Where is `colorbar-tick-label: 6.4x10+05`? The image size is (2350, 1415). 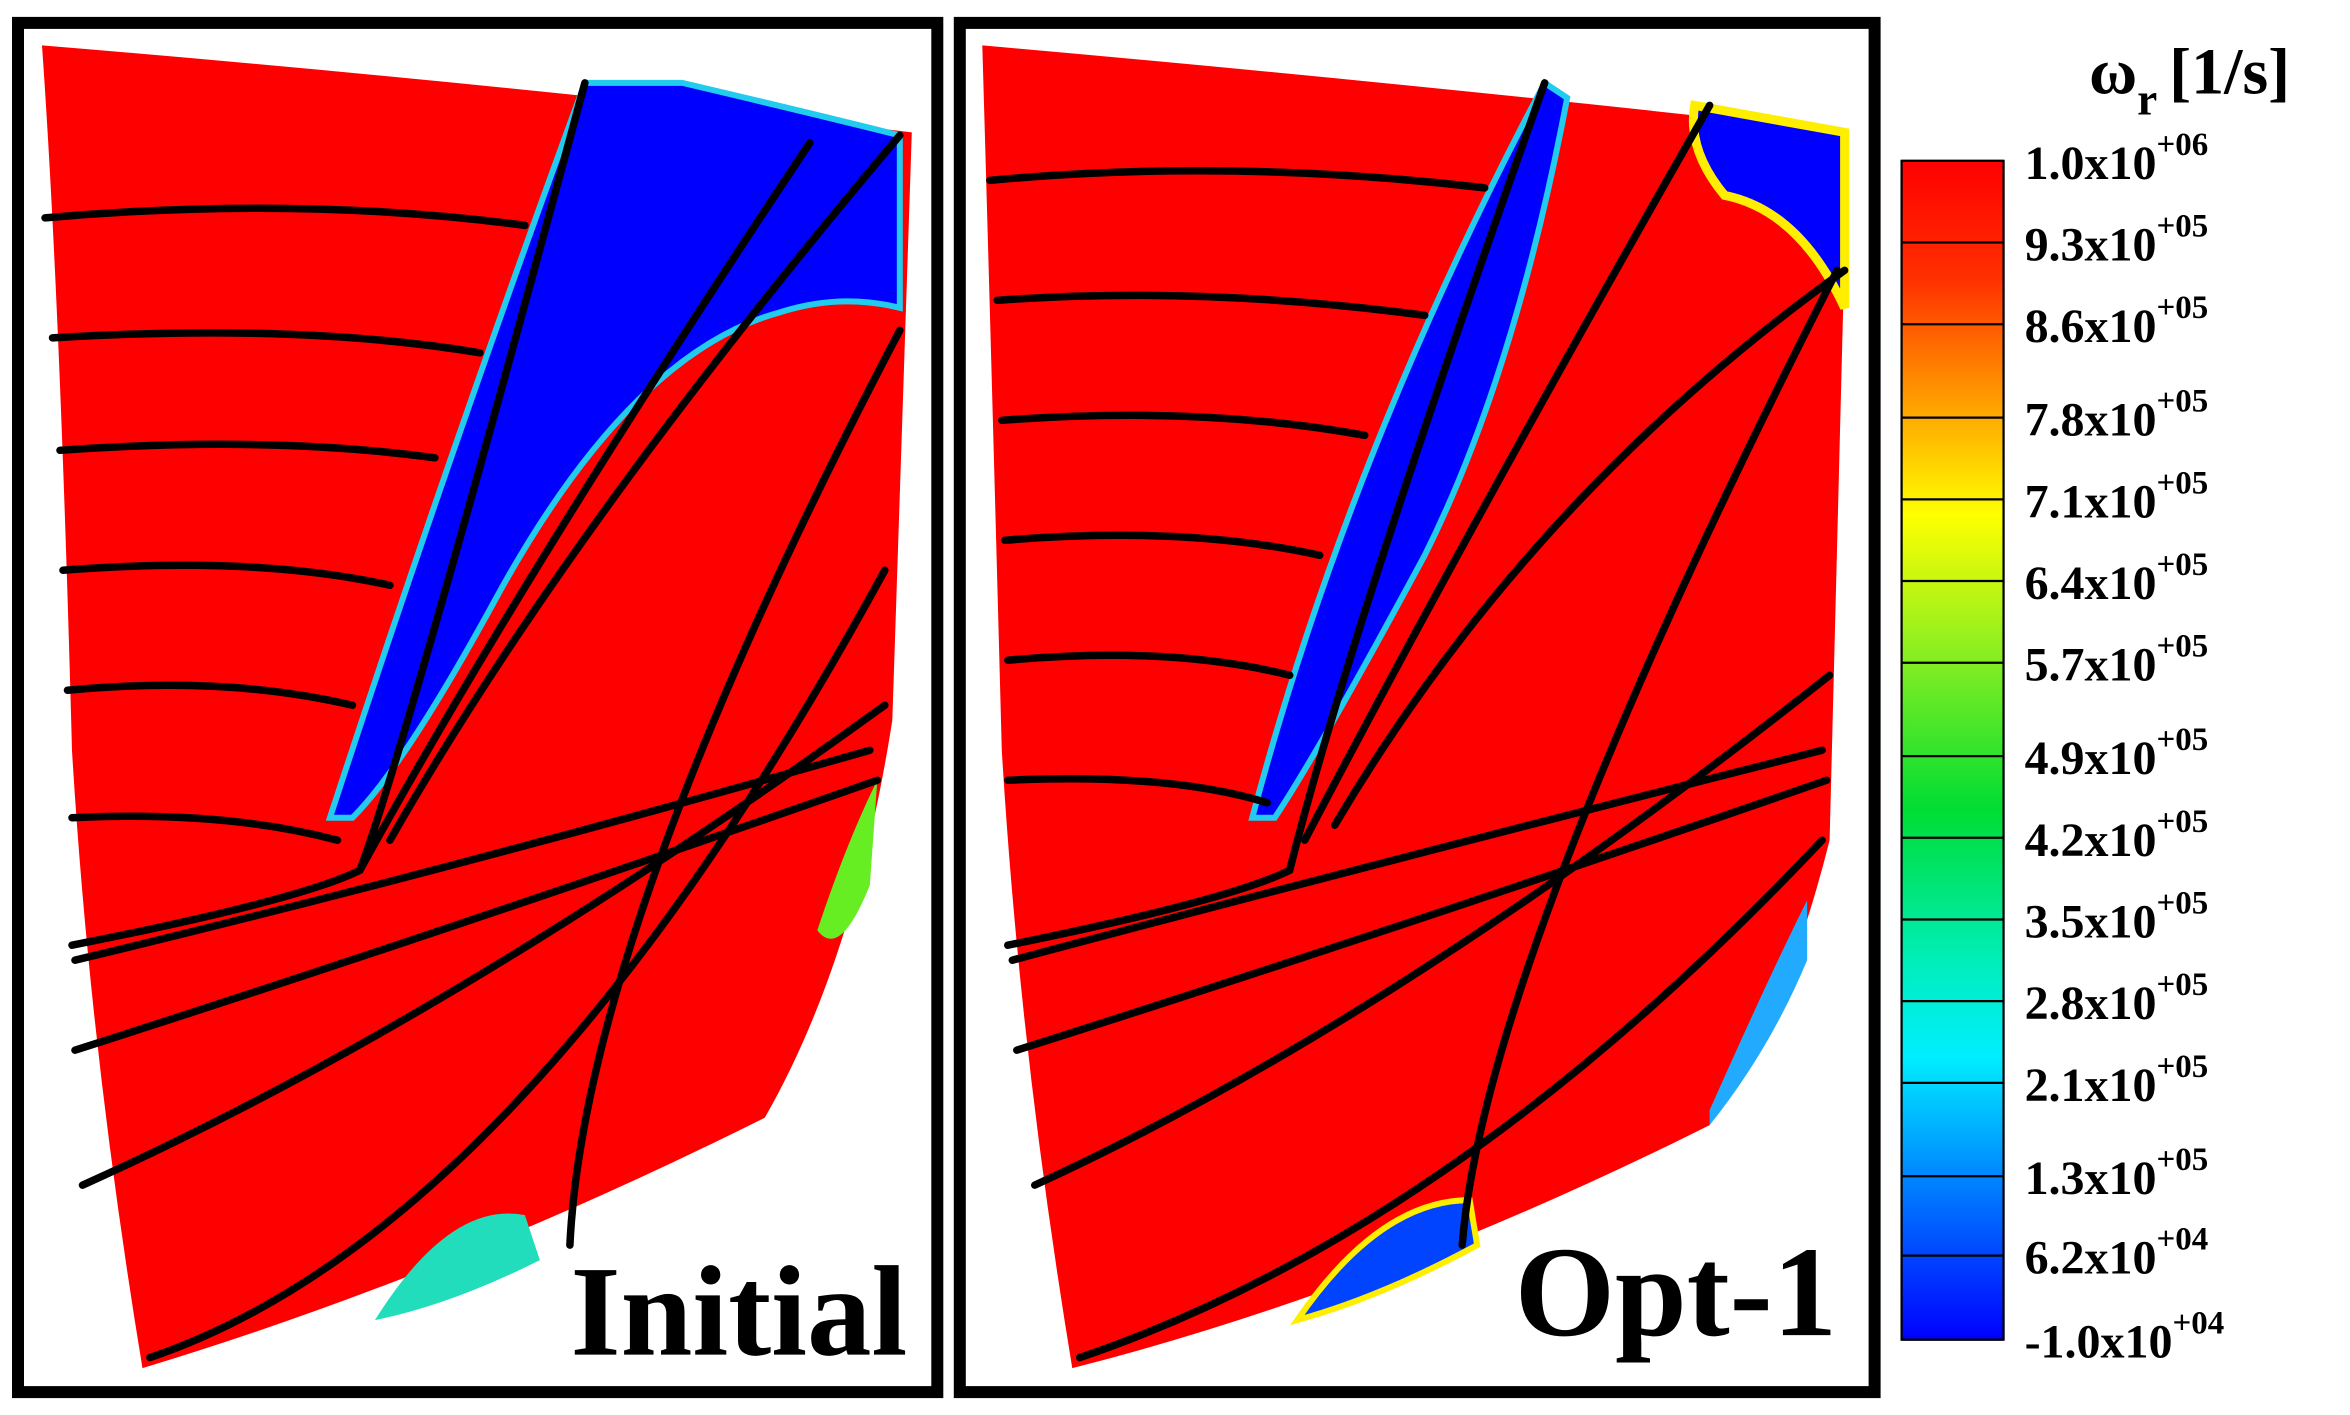
colorbar-tick-label: 6.4x10+05 is located at coordinates (2117, 578).